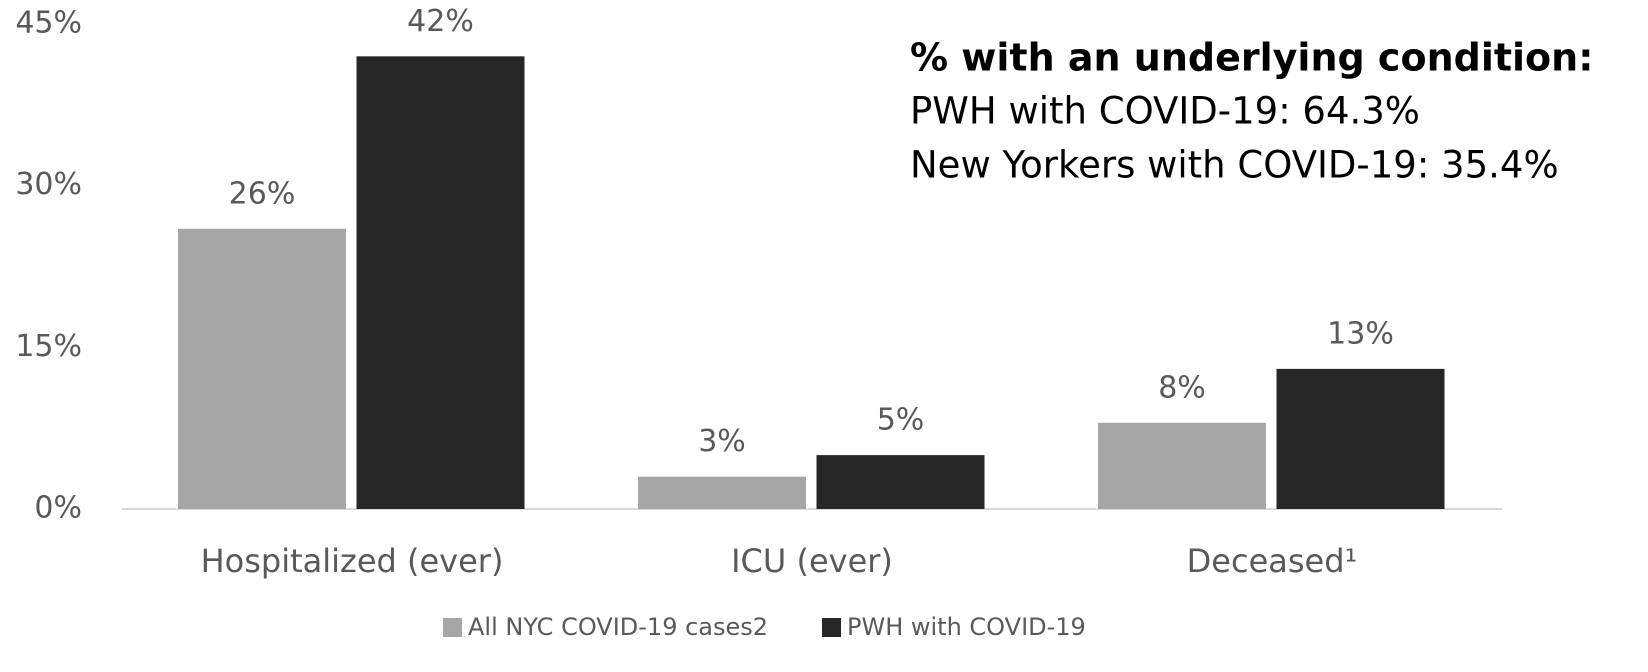  Describe the element at coordinates (262, 193) in the screenshot. I see `value-label: 26%` at that location.